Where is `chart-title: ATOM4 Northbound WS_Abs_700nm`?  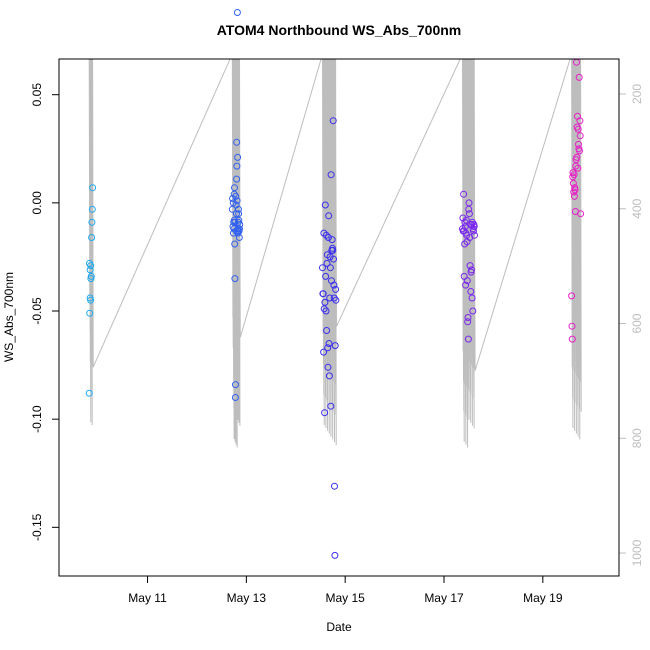
chart-title: ATOM4 Northbound WS_Abs_700nm is located at coordinates (339, 30).